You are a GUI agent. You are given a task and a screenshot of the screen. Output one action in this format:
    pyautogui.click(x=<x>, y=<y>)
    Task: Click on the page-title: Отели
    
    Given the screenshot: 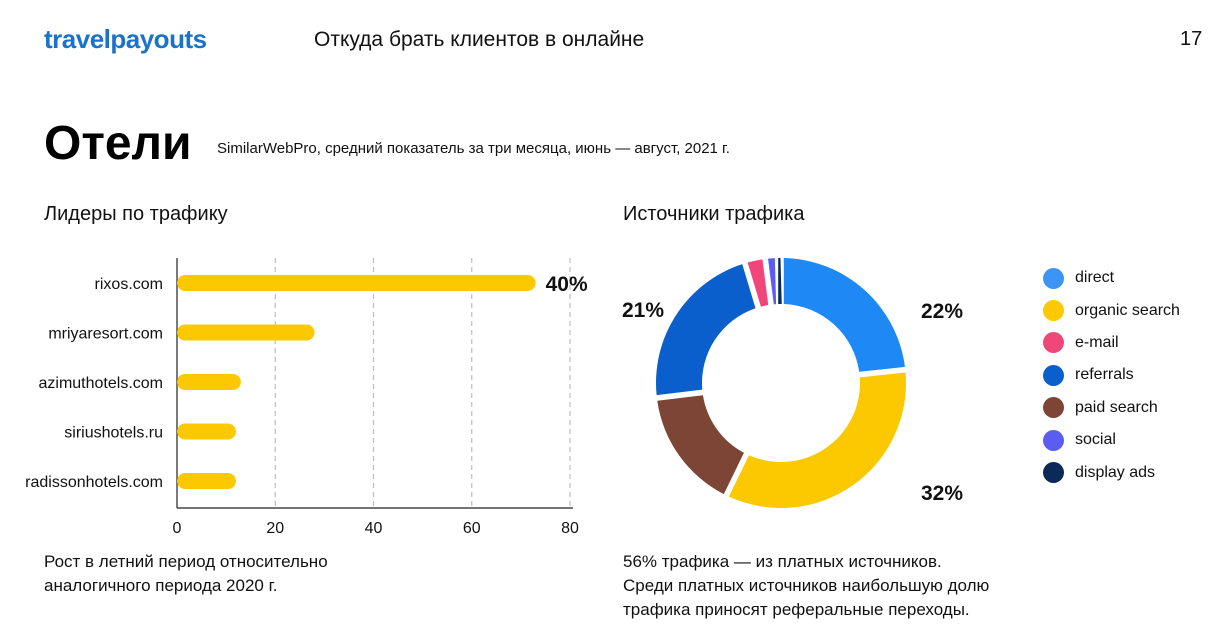 What is the action you would take?
    pyautogui.click(x=118, y=143)
    